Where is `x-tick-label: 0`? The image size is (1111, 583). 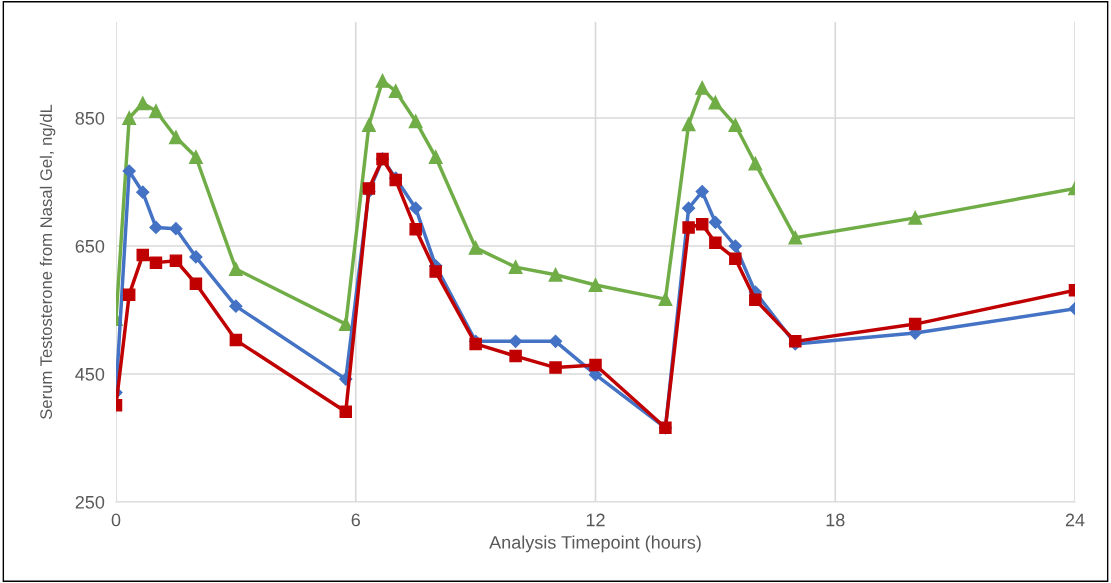 x-tick-label: 0 is located at coordinates (116, 520).